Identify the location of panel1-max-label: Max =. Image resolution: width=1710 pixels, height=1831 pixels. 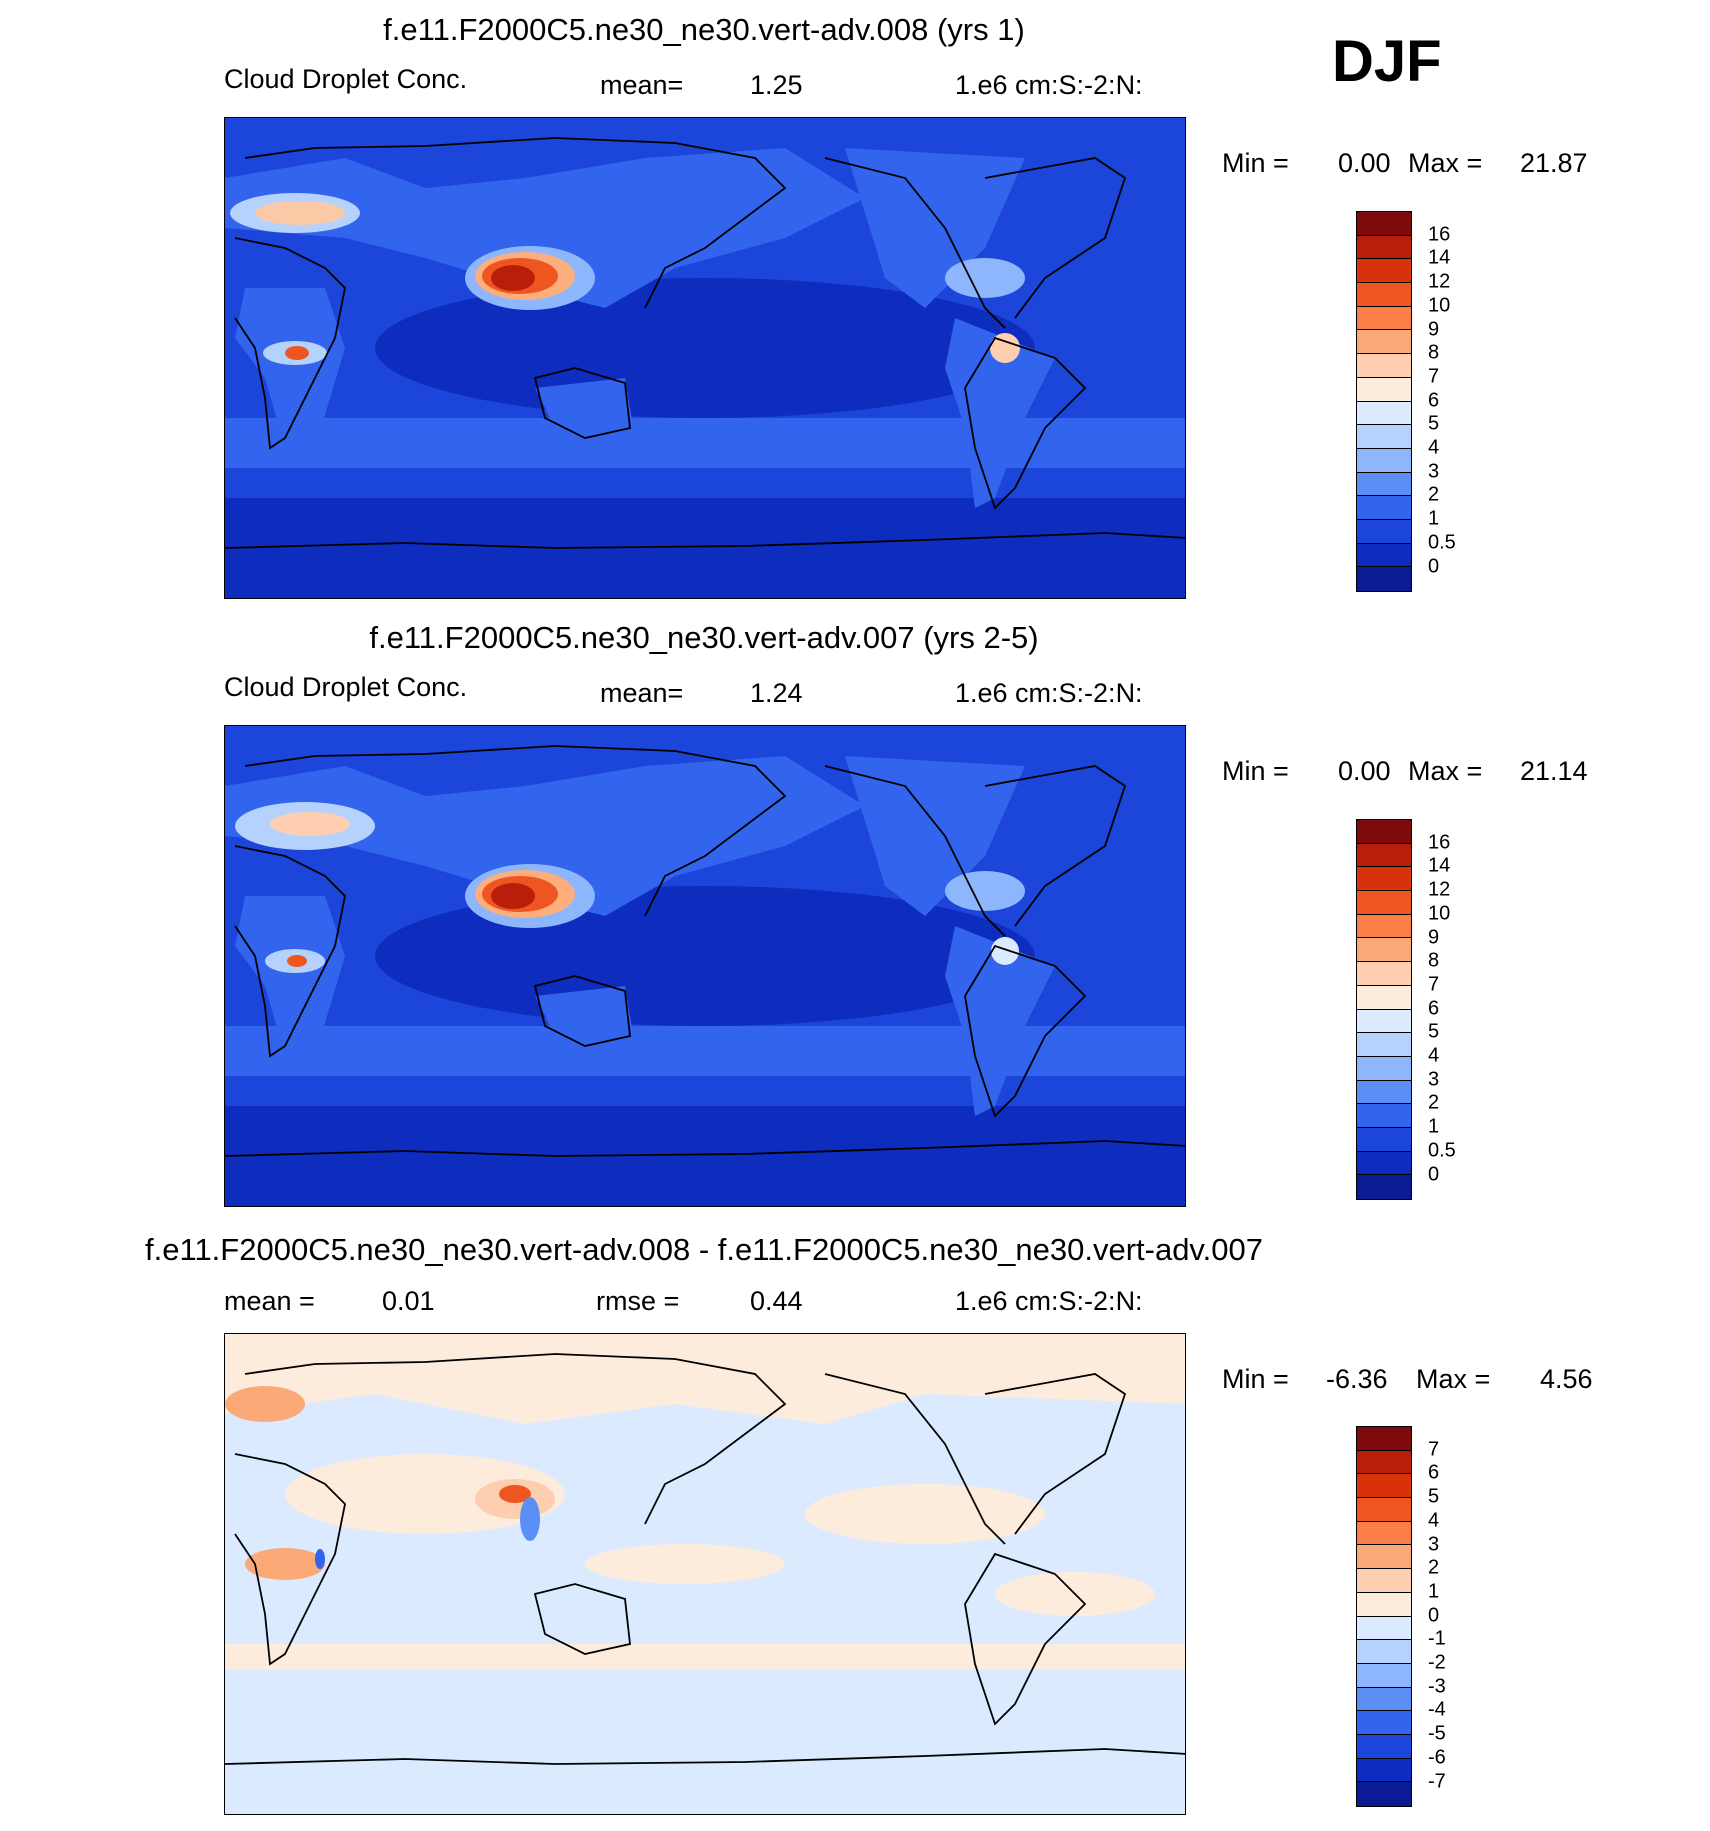
(1445, 163).